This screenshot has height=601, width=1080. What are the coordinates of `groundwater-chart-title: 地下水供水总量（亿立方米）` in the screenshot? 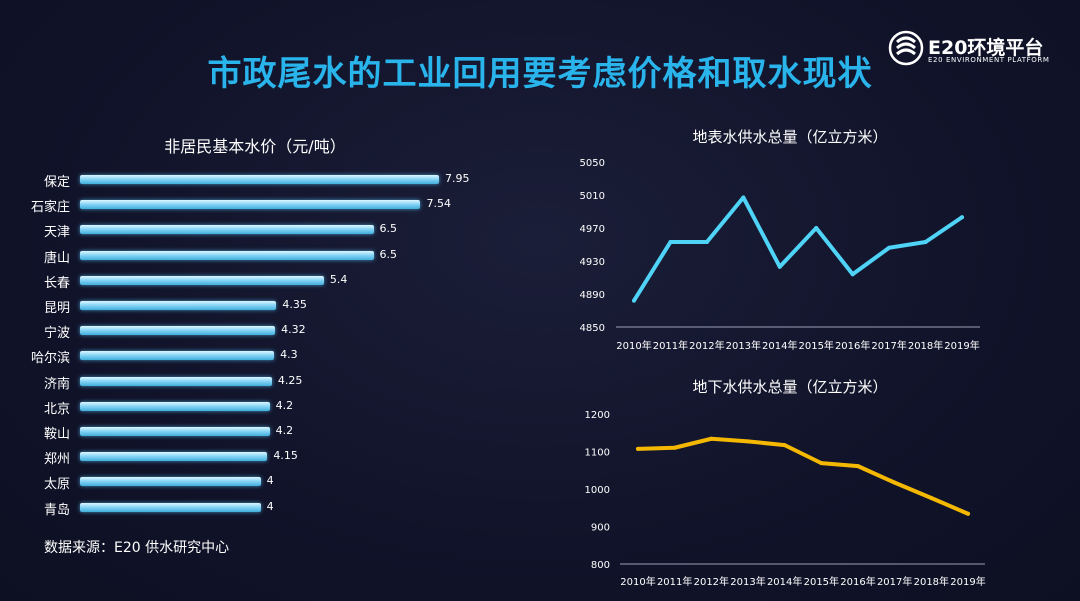 It's located at (790, 387).